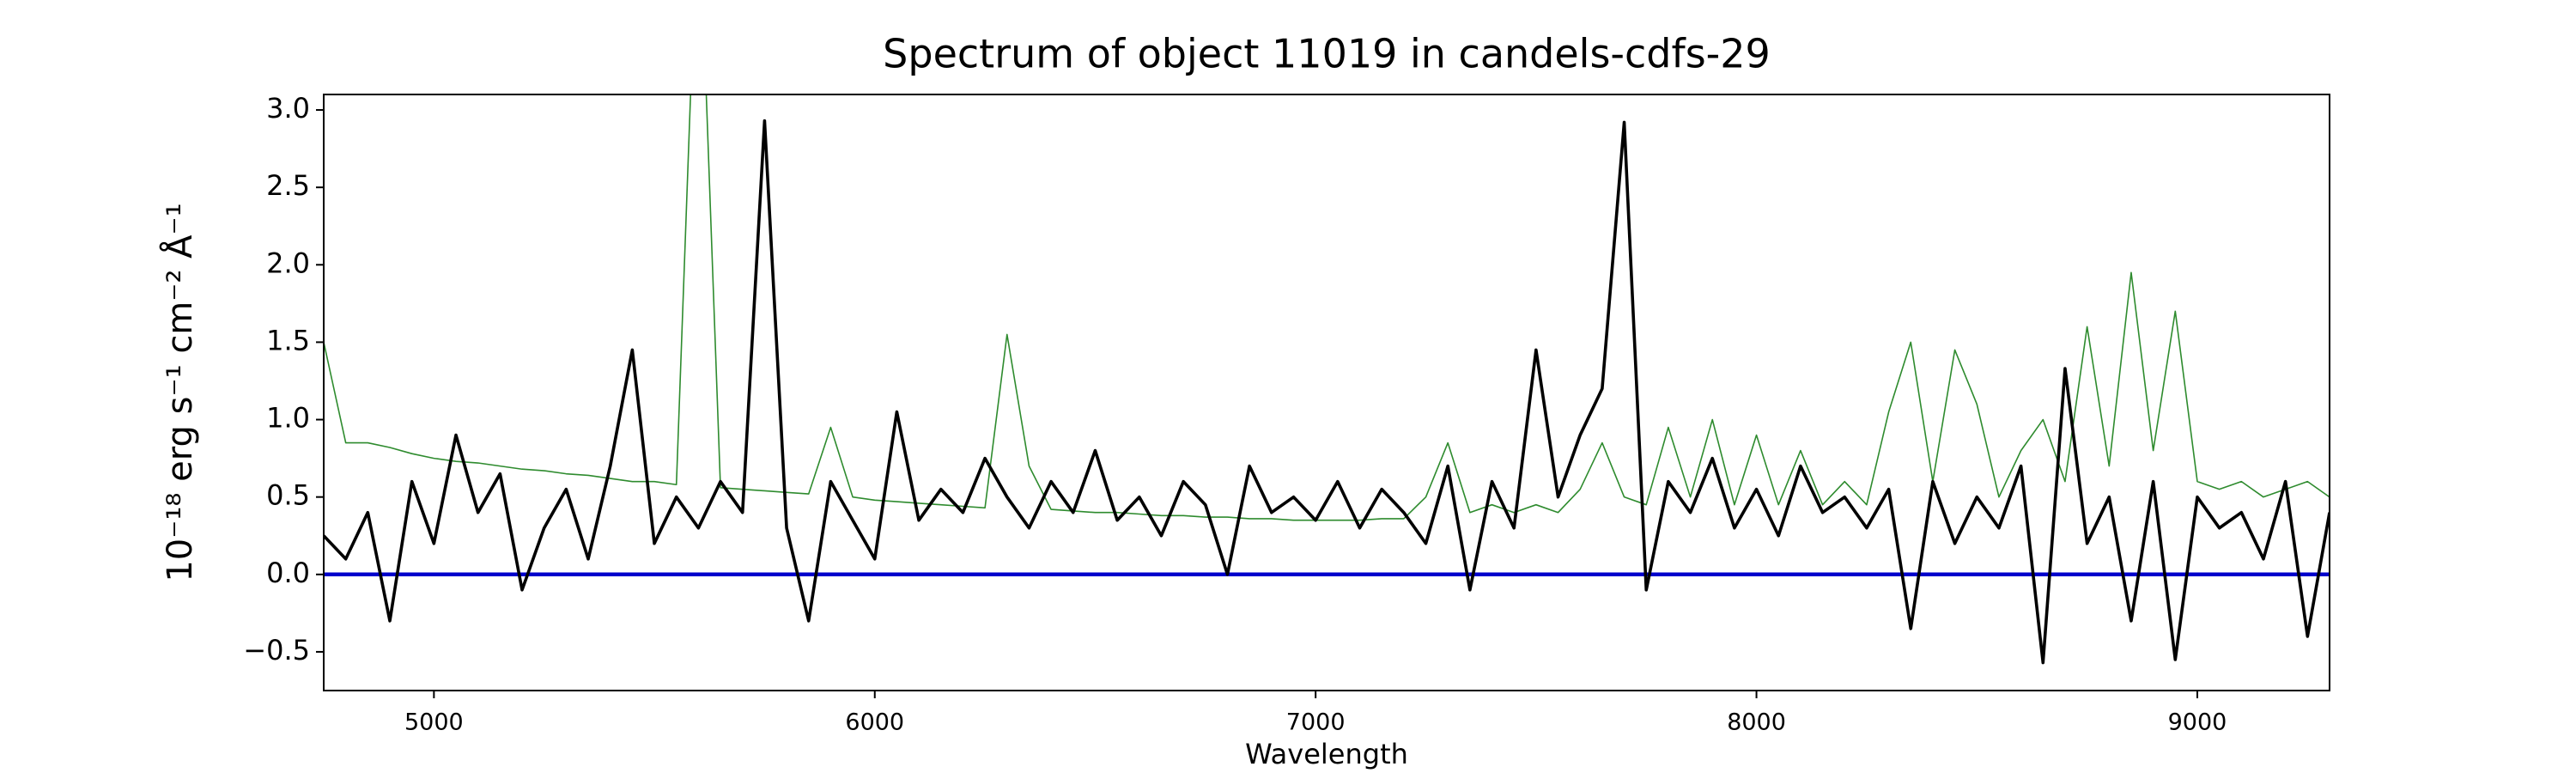  Describe the element at coordinates (288, 573) in the screenshot. I see `y-tick-label: 0.0` at that location.